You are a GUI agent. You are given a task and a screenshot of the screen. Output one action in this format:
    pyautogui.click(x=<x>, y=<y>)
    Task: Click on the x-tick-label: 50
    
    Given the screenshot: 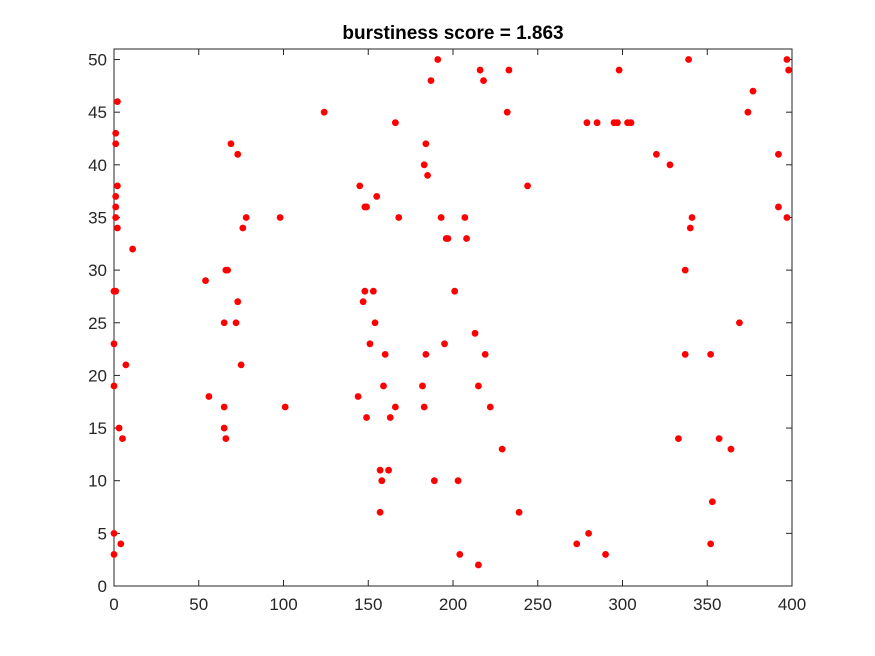 What is the action you would take?
    pyautogui.click(x=198, y=604)
    